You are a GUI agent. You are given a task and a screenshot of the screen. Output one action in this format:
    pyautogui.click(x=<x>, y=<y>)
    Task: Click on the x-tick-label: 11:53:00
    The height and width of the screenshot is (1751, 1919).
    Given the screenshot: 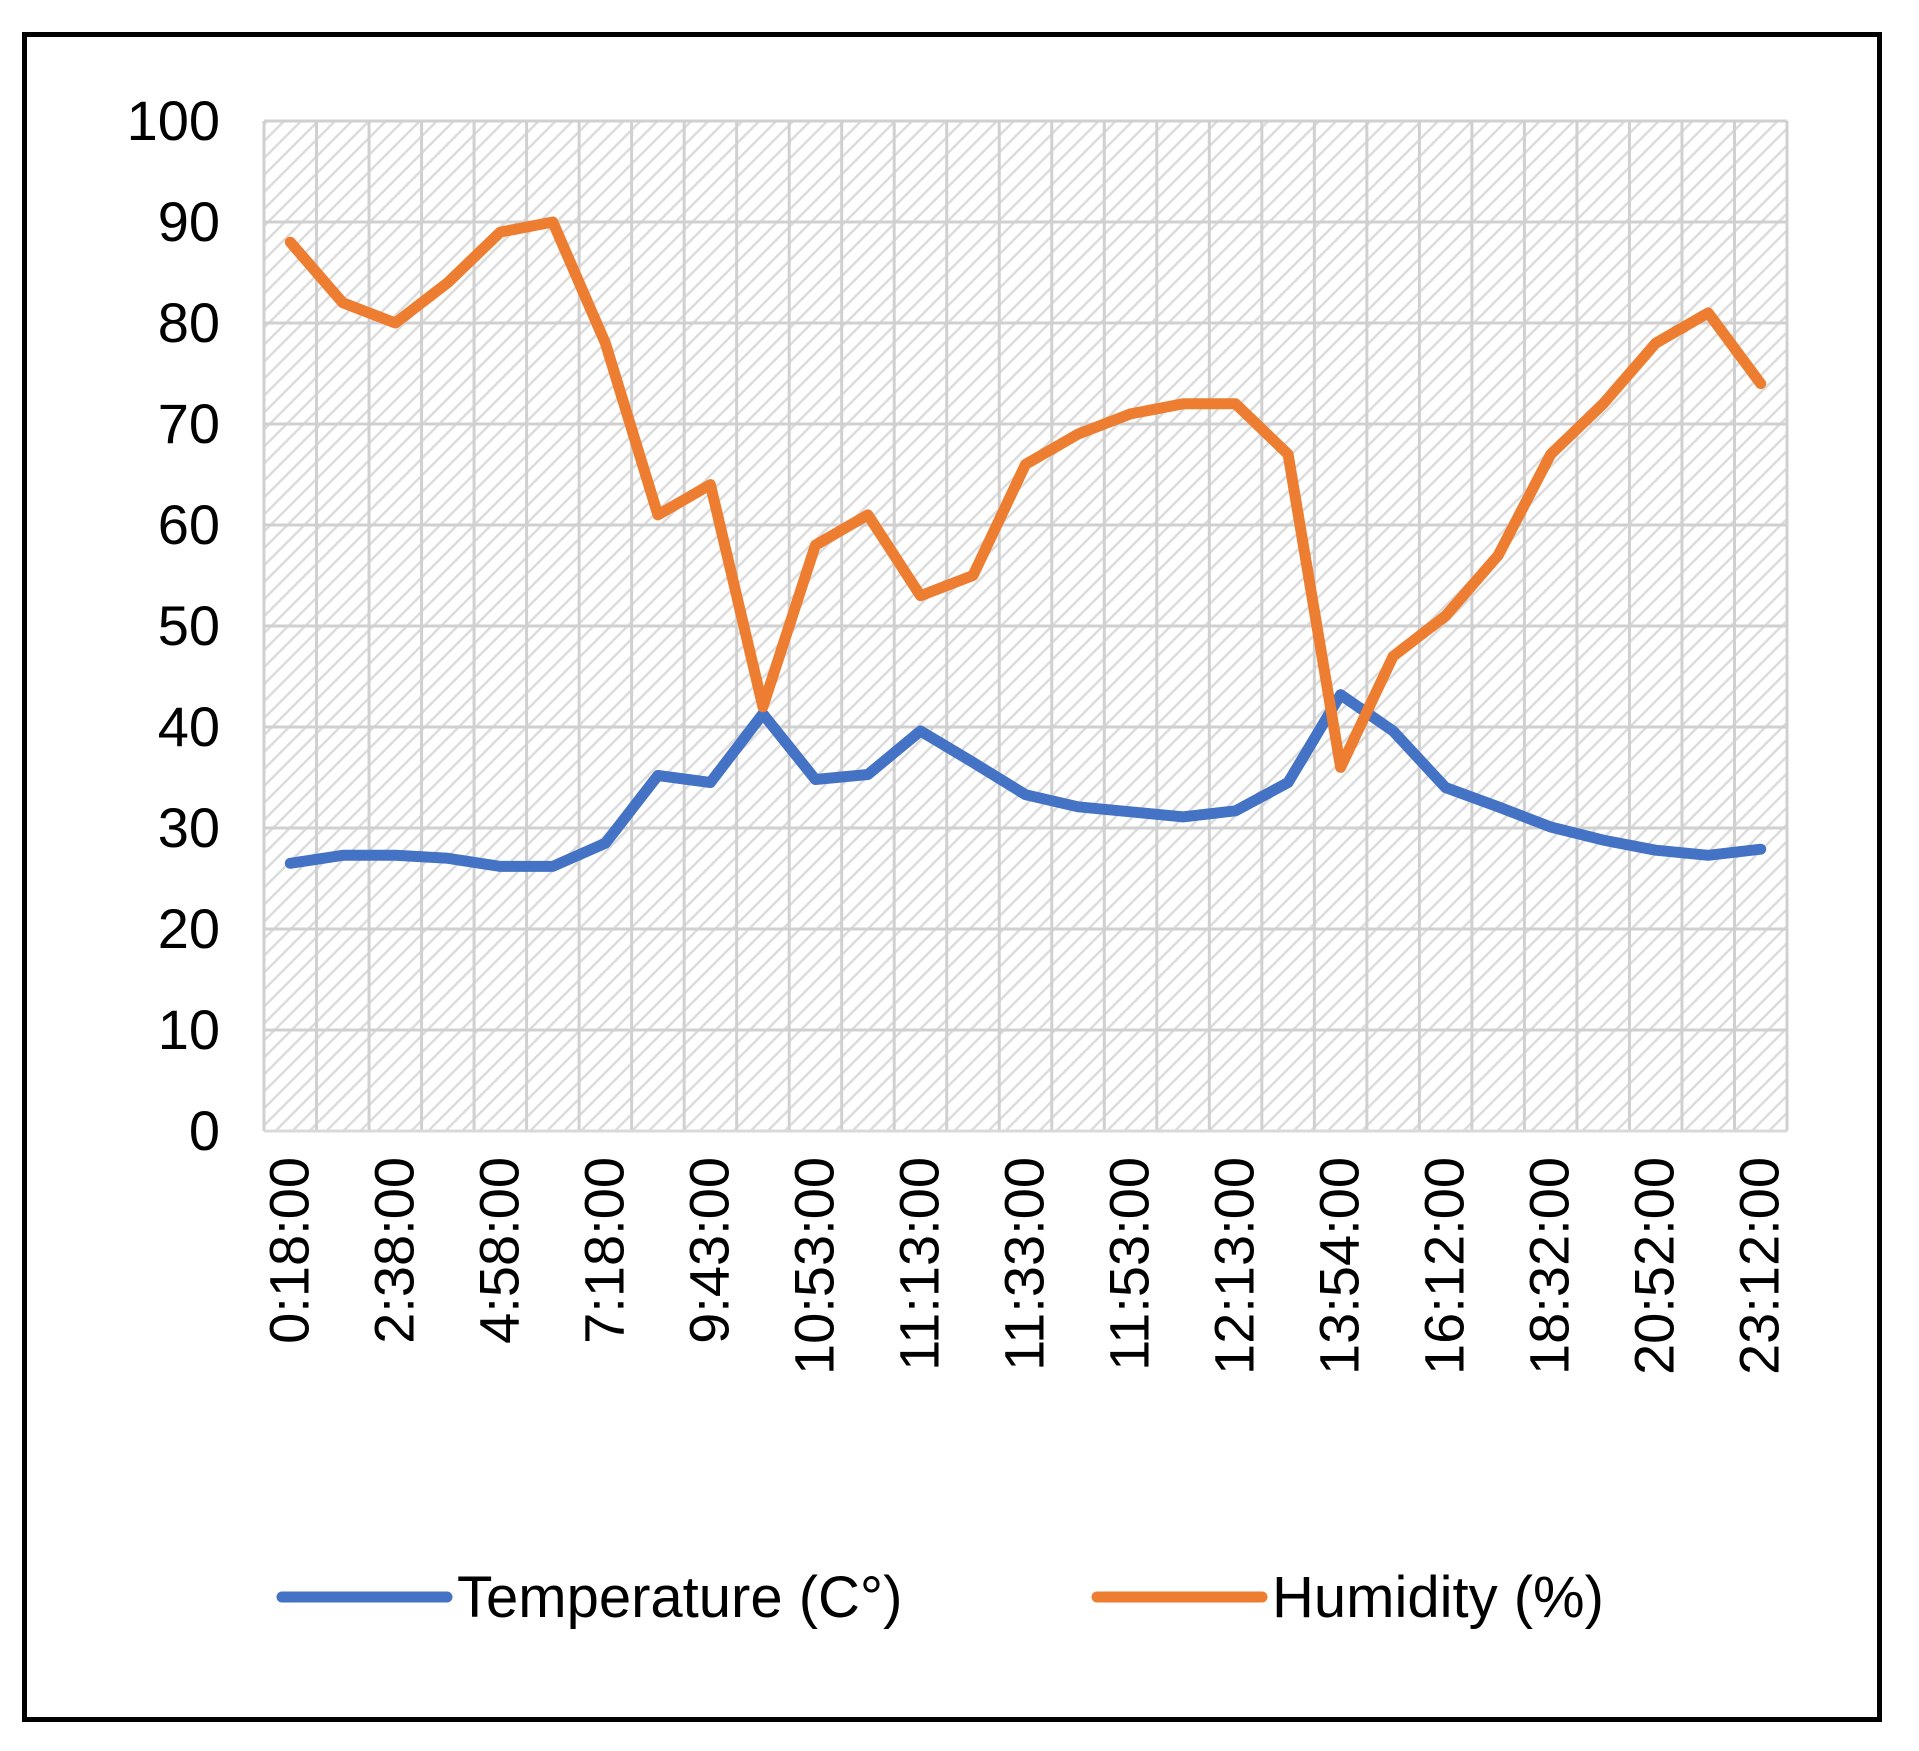 What is the action you would take?
    pyautogui.click(x=1129, y=1264)
    